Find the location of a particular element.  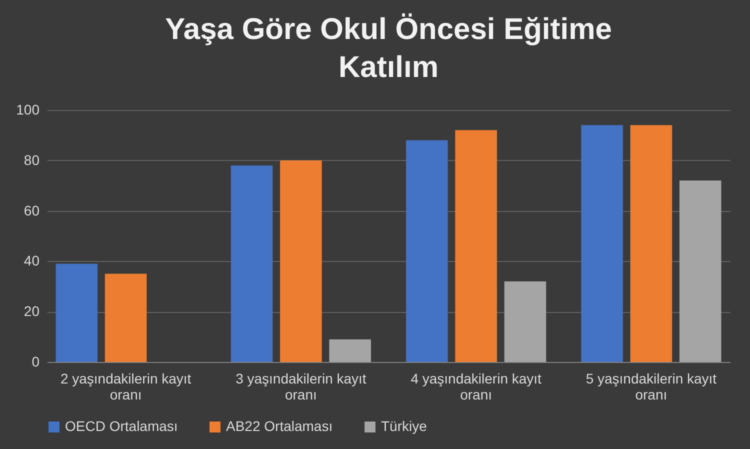

legend-label: AB22 Ortalaması is located at coordinates (279, 426).